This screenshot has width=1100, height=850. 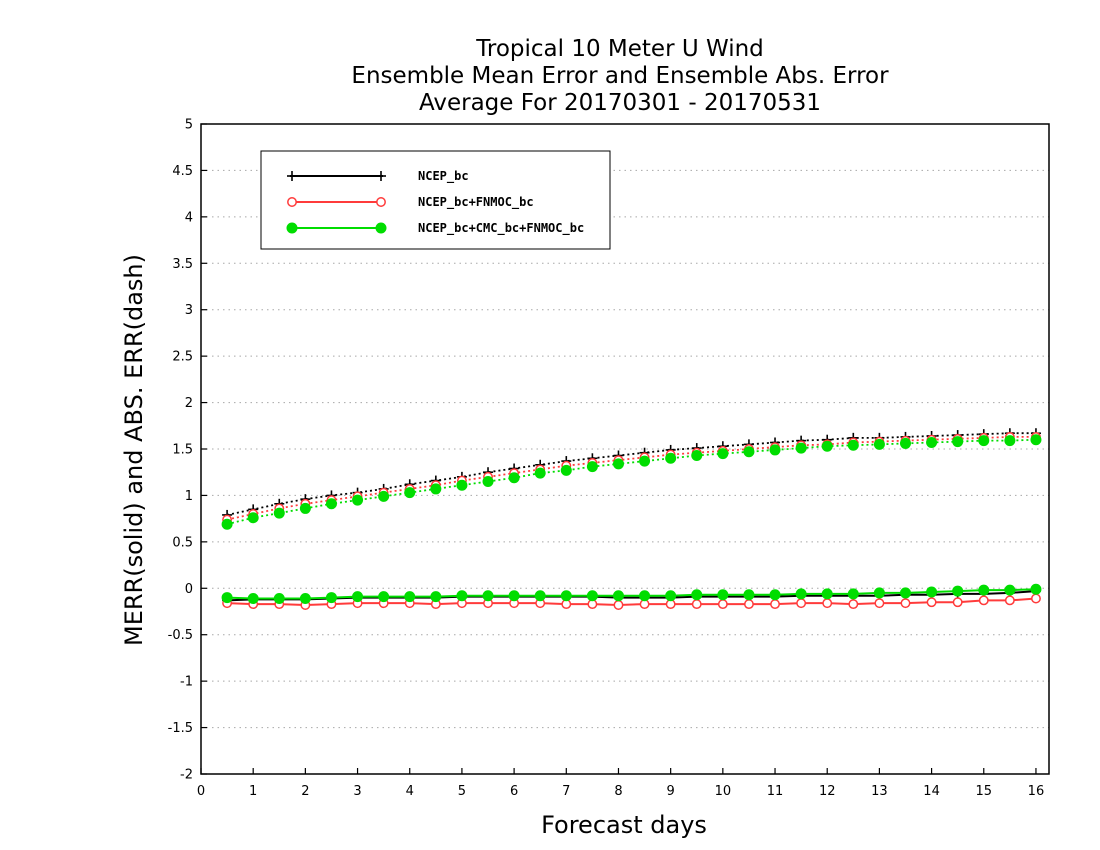 I want to click on y-tick-label: 5, so click(x=189, y=125).